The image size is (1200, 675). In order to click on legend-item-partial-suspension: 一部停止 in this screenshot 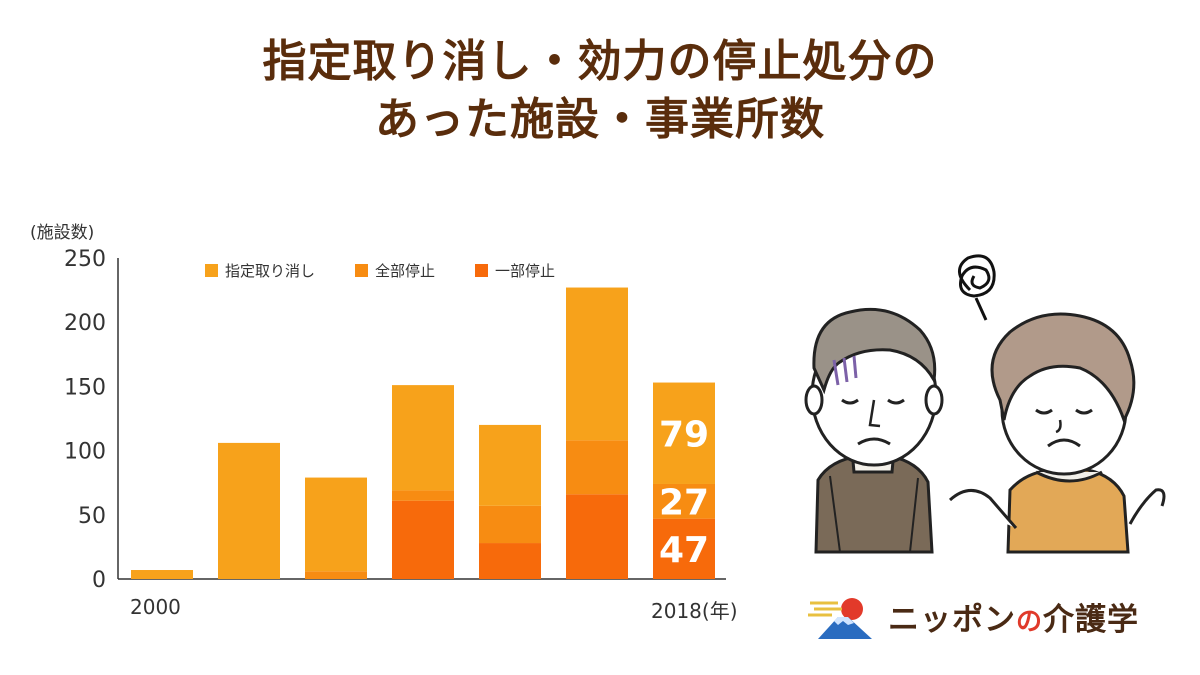, I will do `click(515, 270)`.